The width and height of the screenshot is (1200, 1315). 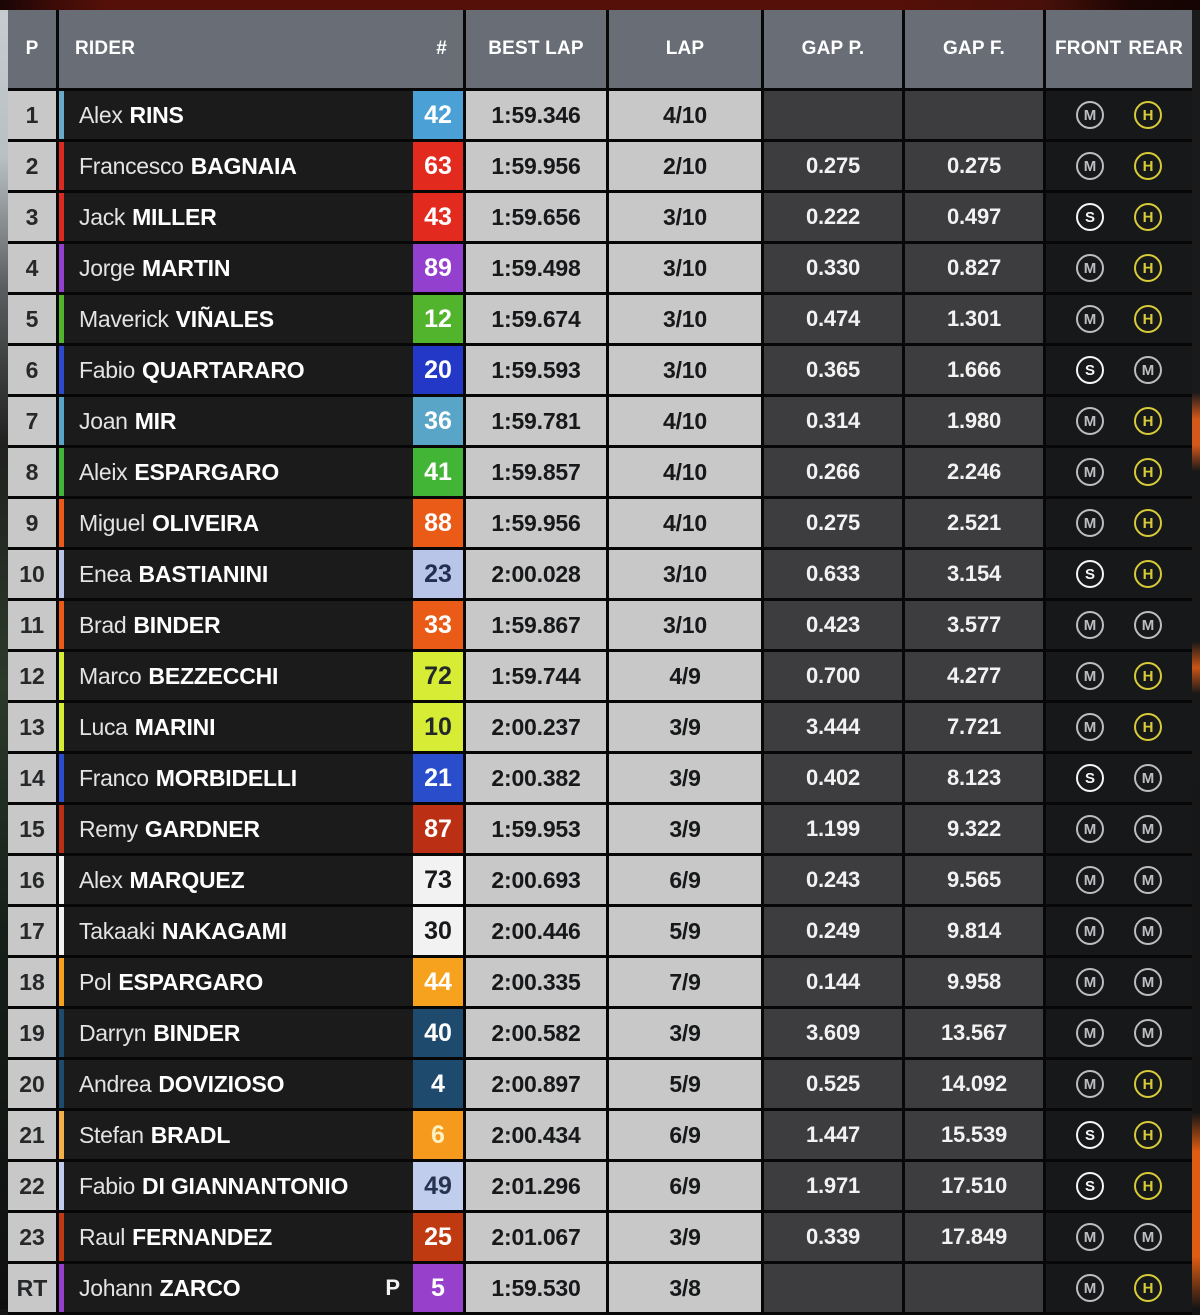 I want to click on rider-name: Johann ZARCO, so click(x=160, y=1288).